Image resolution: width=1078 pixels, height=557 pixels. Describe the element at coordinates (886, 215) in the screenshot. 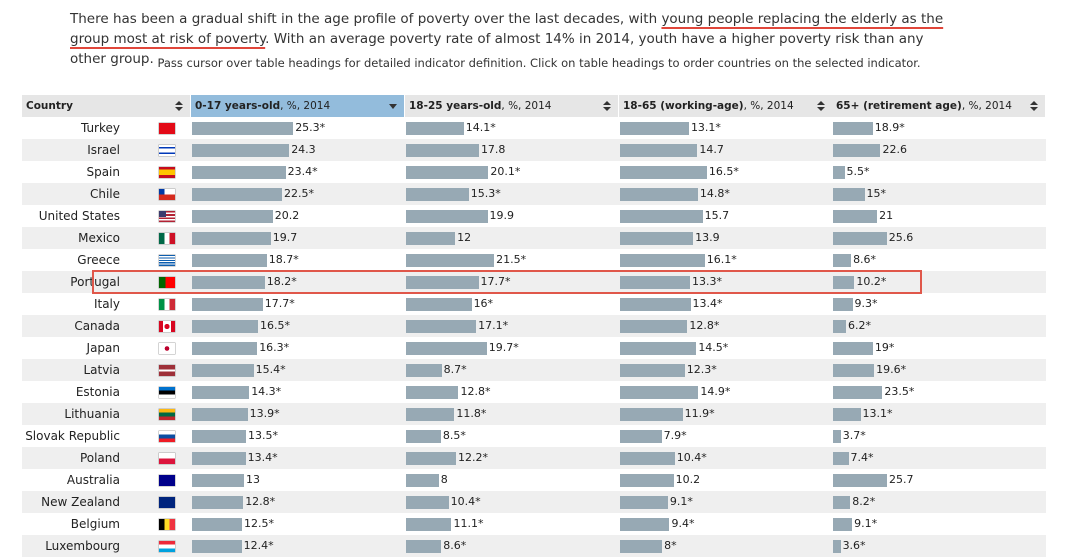

I see `value-label: 21` at that location.